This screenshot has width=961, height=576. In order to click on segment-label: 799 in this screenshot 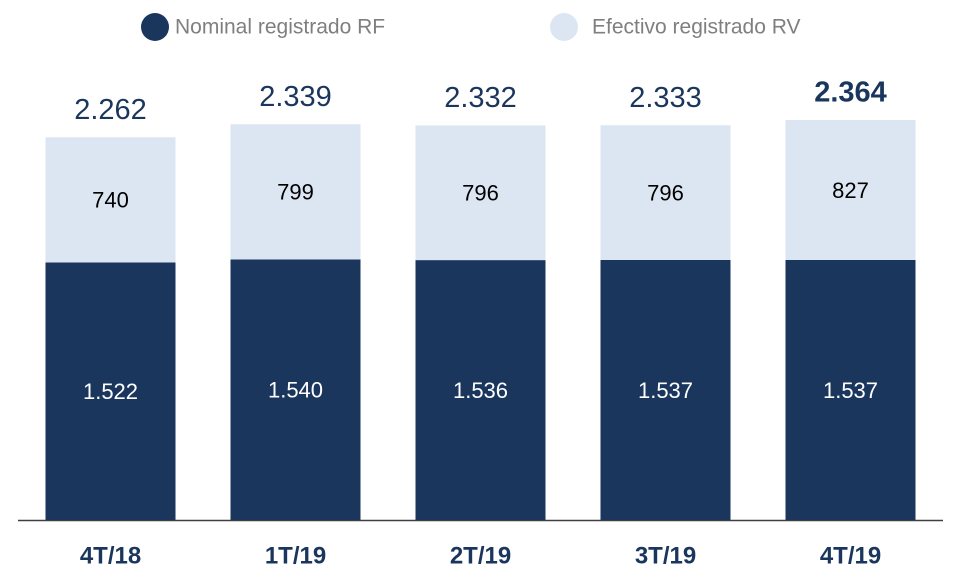, I will do `click(295, 192)`.